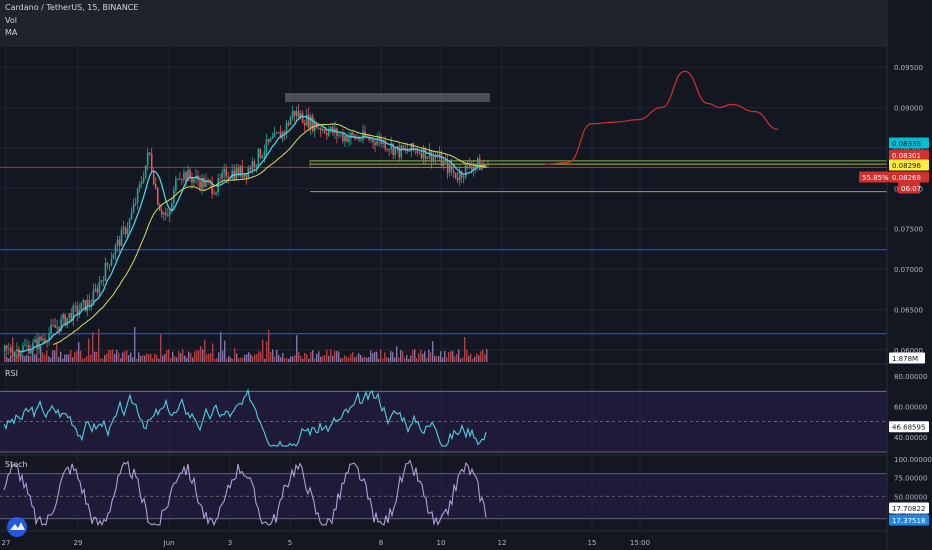 The image size is (932, 550). I want to click on price-tick-label: 0.08500, so click(908, 149).